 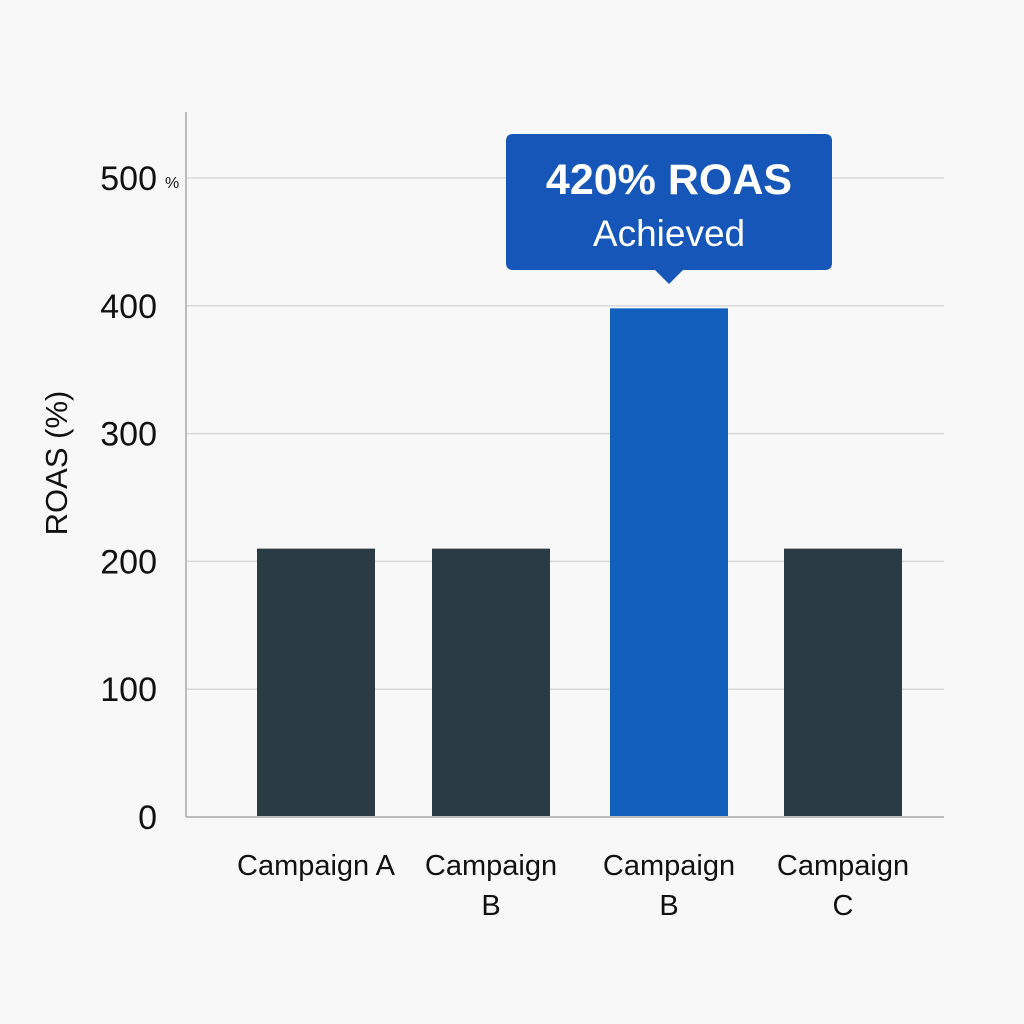 What do you see at coordinates (56, 463) in the screenshot?
I see `y-axis-title: ROAS (%)` at bounding box center [56, 463].